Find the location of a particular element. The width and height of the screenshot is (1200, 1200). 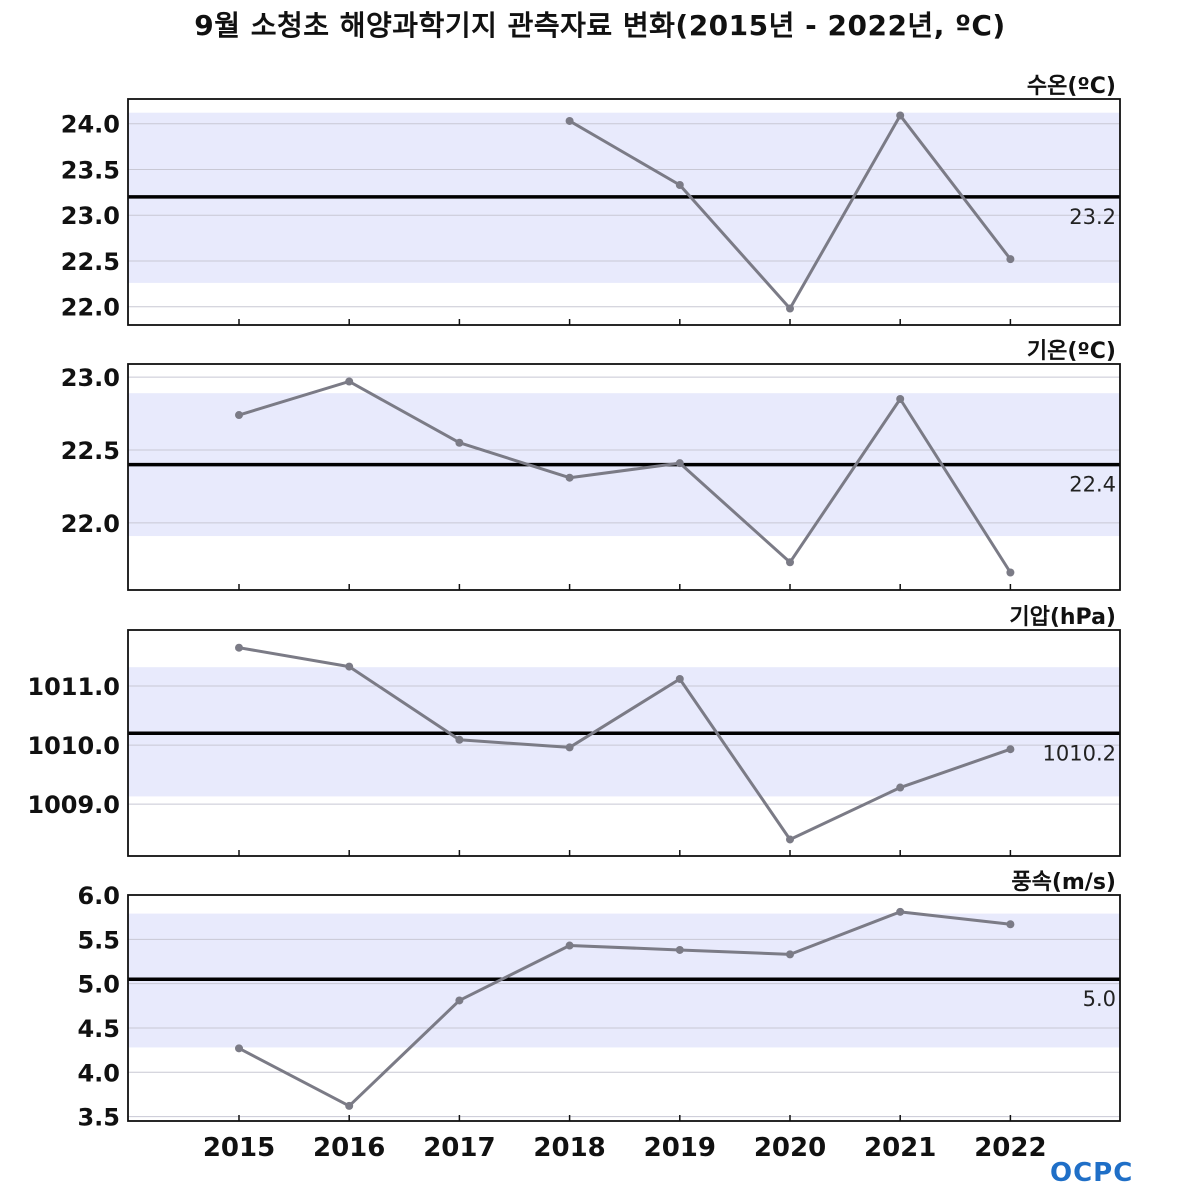

y-tick-label: 6.0 is located at coordinates (98, 896).